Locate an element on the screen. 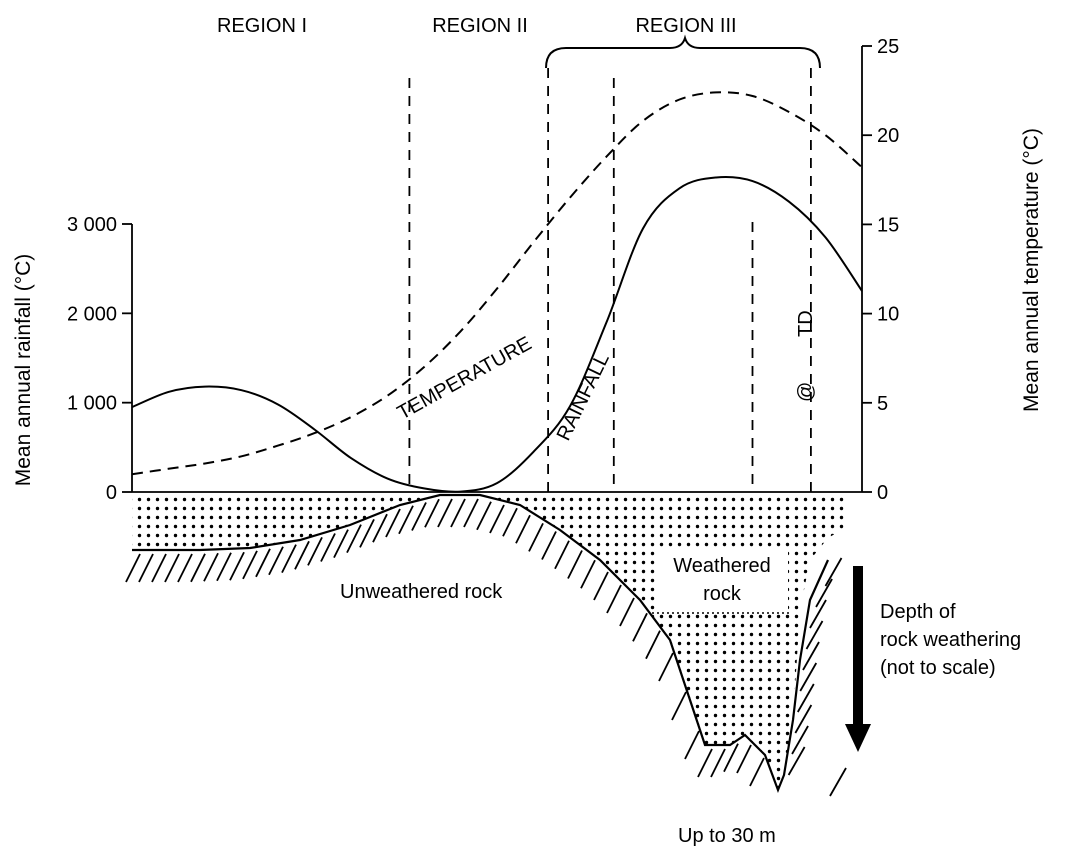 This screenshot has height=857, width=1067. right-tick-label: 5 is located at coordinates (882, 404).